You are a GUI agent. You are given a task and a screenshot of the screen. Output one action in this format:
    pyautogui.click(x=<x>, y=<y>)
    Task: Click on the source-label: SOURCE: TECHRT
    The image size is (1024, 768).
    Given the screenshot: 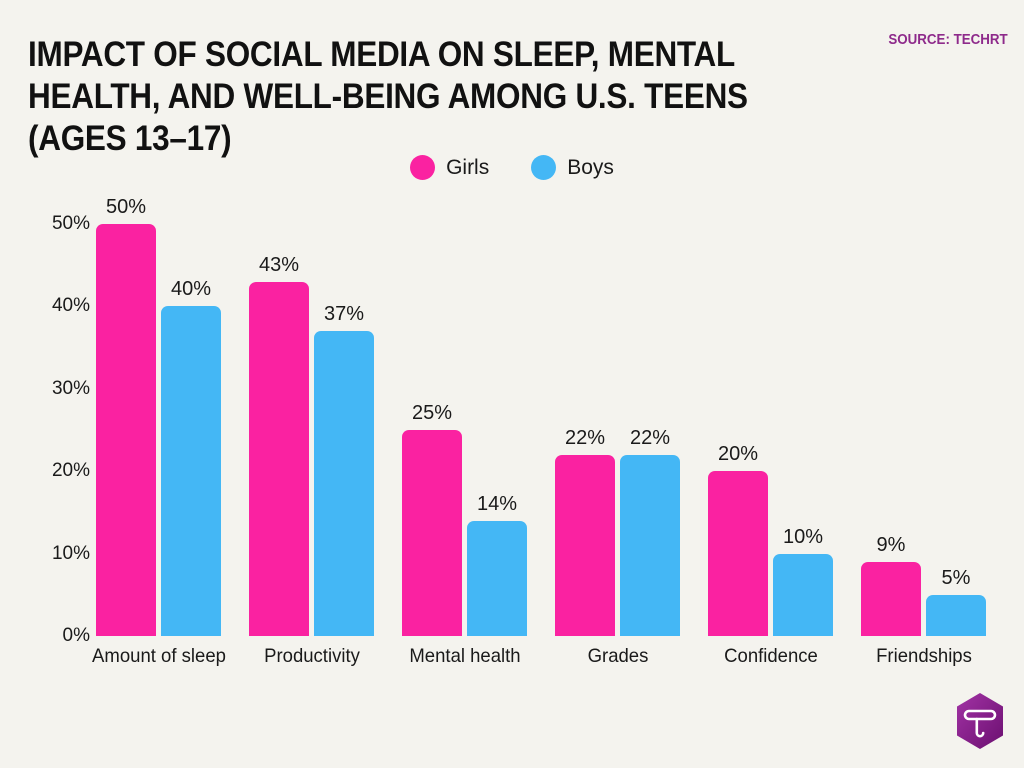 What is the action you would take?
    pyautogui.click(x=948, y=40)
    